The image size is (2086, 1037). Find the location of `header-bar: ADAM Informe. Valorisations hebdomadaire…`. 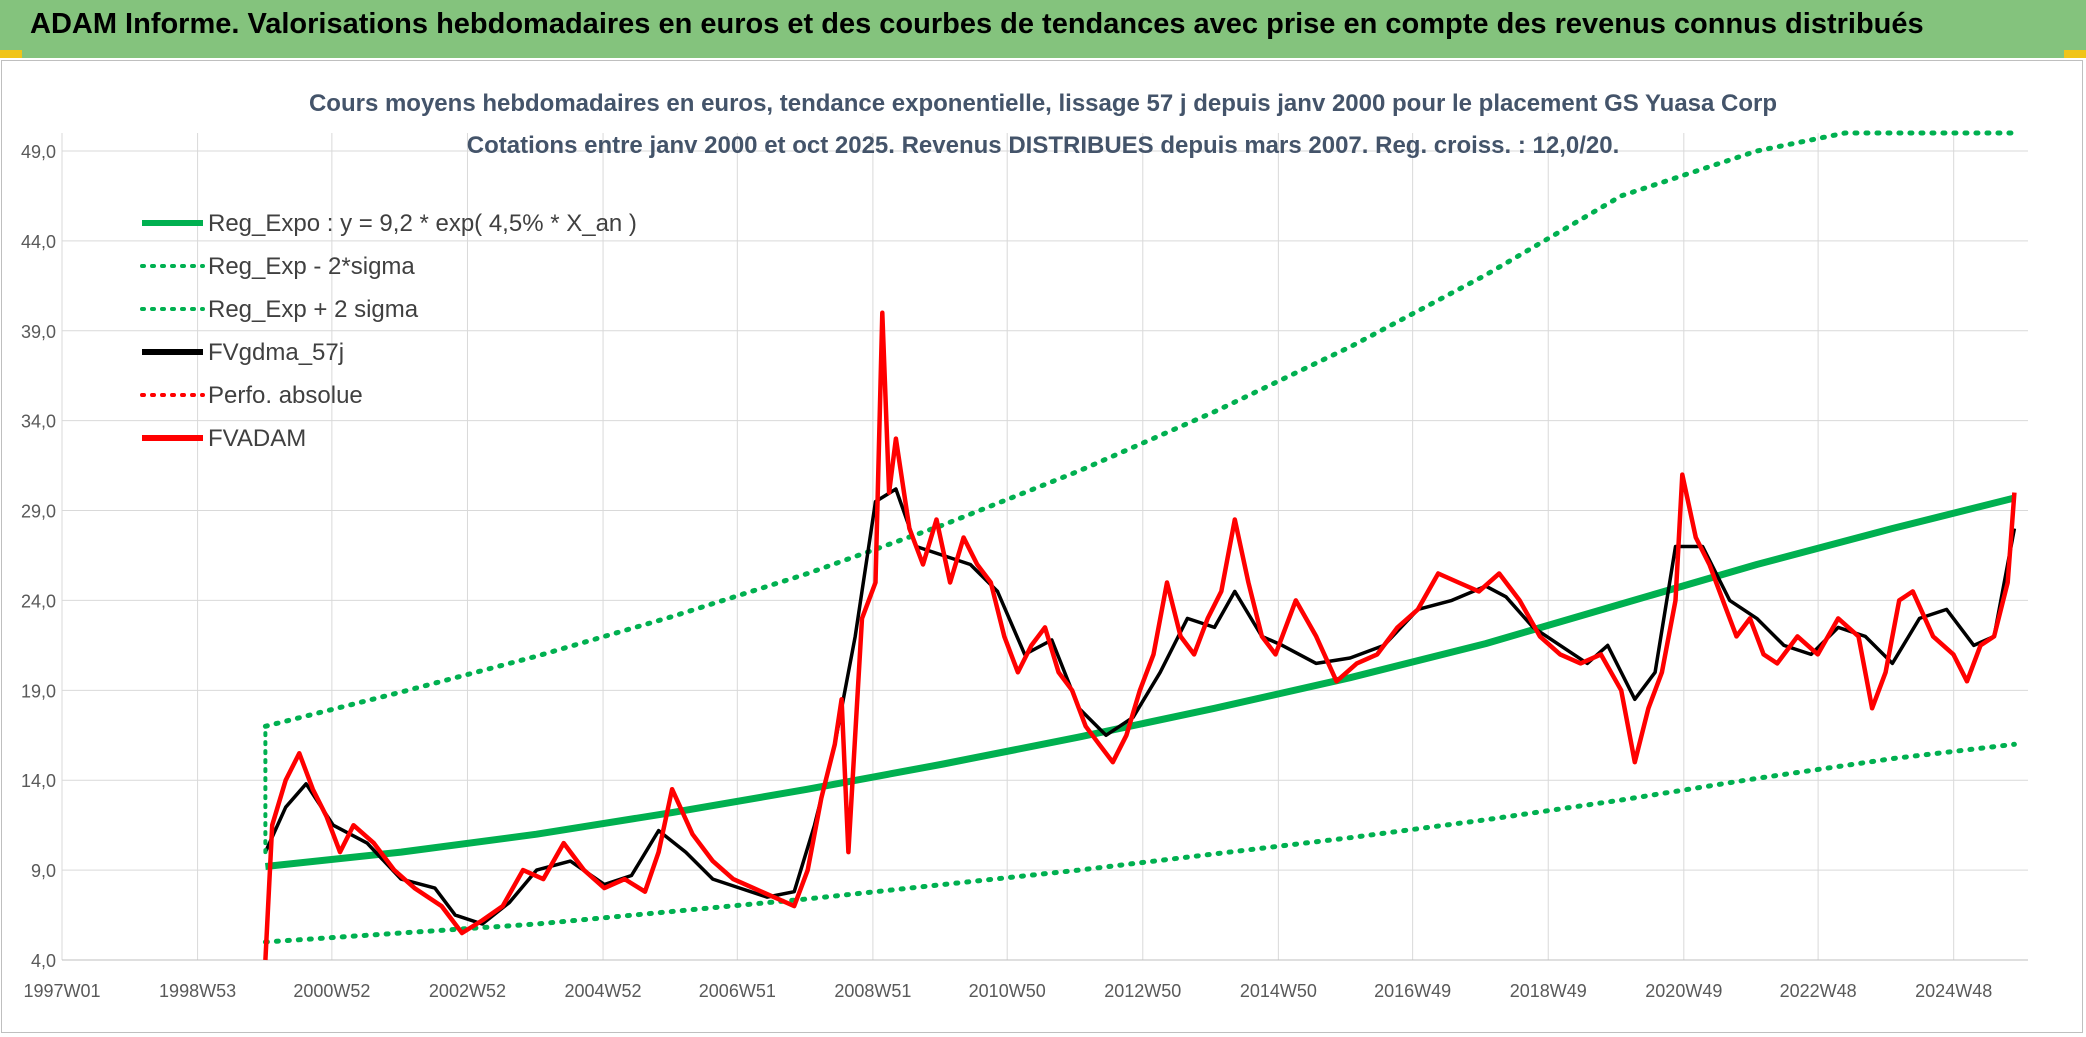

header-bar: ADAM Informe. Valorisations hebdomadaire… is located at coordinates (1043, 29).